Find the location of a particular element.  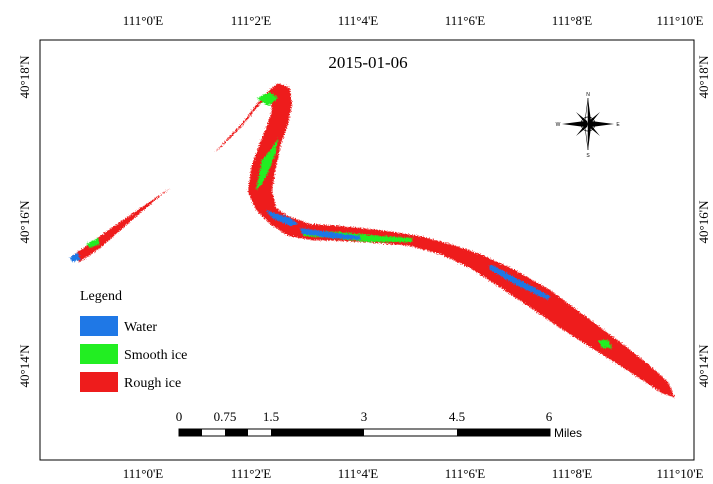

compass-rose-icon: N S W E is located at coordinates (588, 125).